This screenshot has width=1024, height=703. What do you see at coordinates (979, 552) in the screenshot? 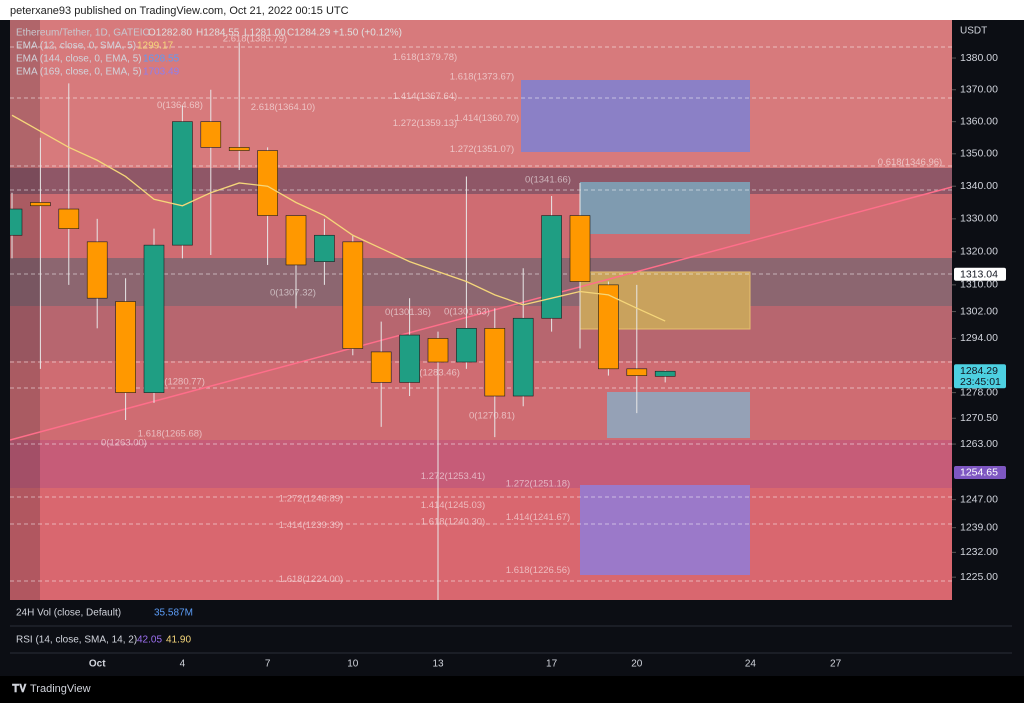
I see `y-tick-label: 1232.00` at bounding box center [979, 552].